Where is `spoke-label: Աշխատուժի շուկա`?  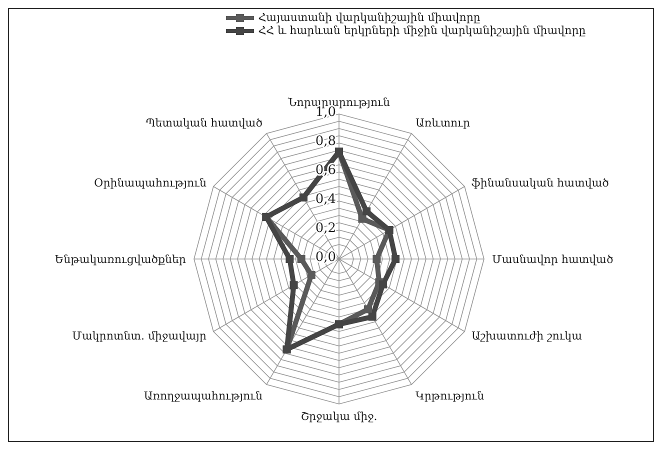 spoke-label: Աշխատուժի շուկա is located at coordinates (527, 335).